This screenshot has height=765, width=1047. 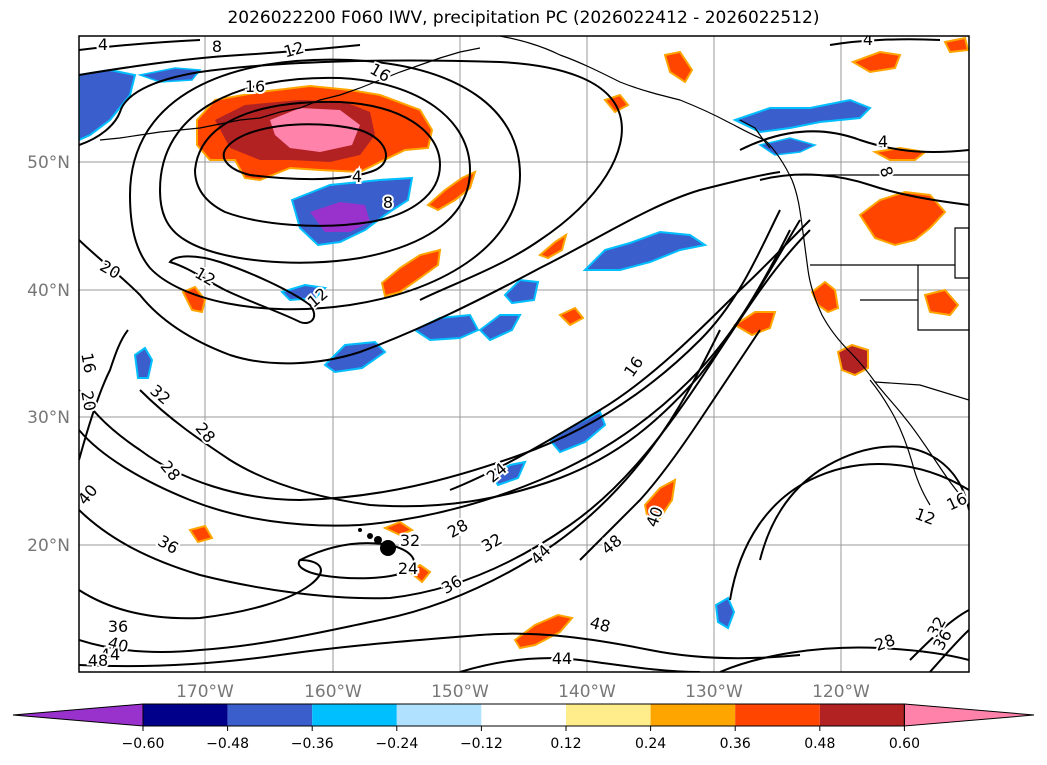 I want to click on lon-label-130w: 130°W, so click(x=714, y=692).